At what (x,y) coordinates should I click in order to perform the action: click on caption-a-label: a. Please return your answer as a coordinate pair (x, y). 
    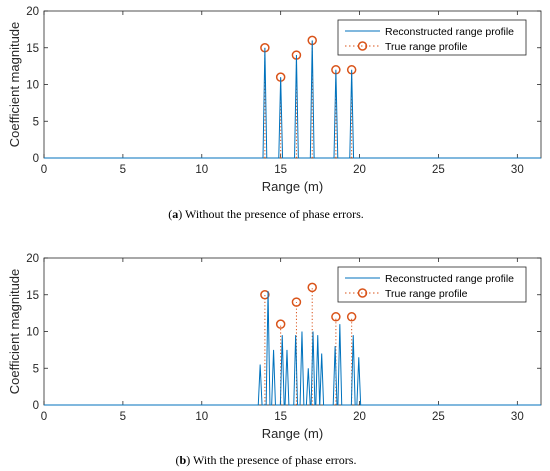
    Looking at the image, I should click on (175, 214).